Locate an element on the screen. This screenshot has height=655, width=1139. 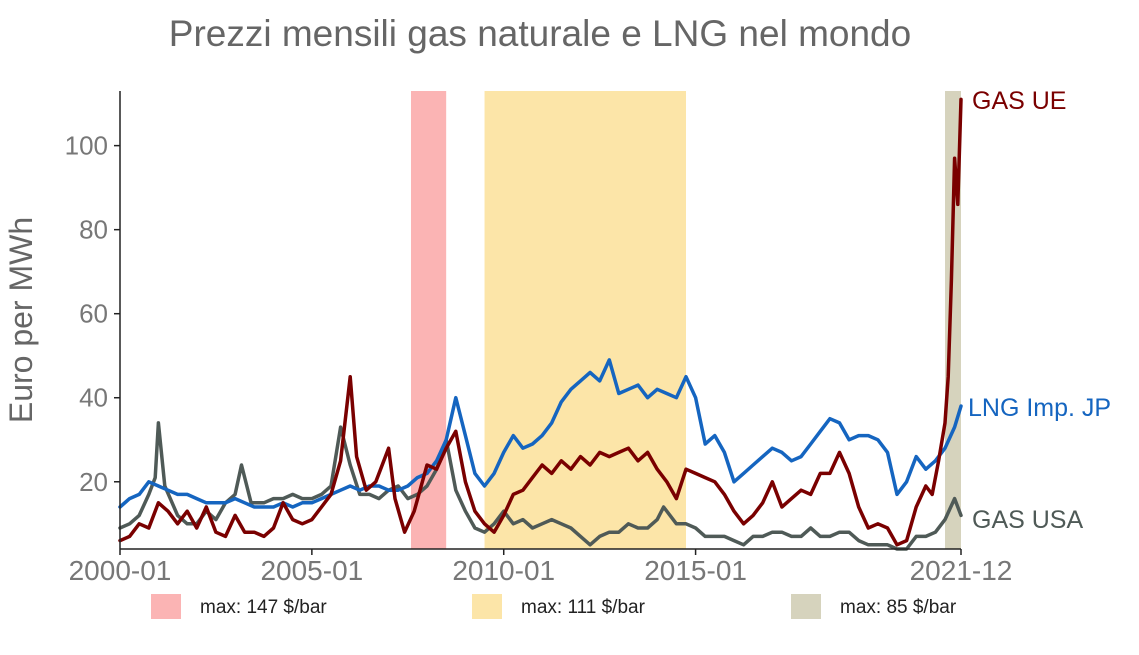
y-tick-label: 100 is located at coordinates (86, 146).